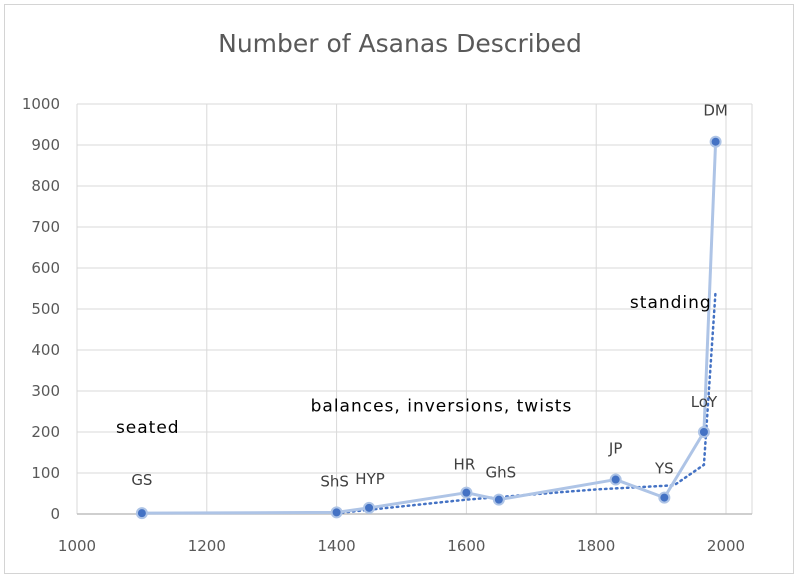 The height and width of the screenshot is (580, 800). Describe the element at coordinates (596, 546) in the screenshot. I see `x-tick-label: 1800` at that location.